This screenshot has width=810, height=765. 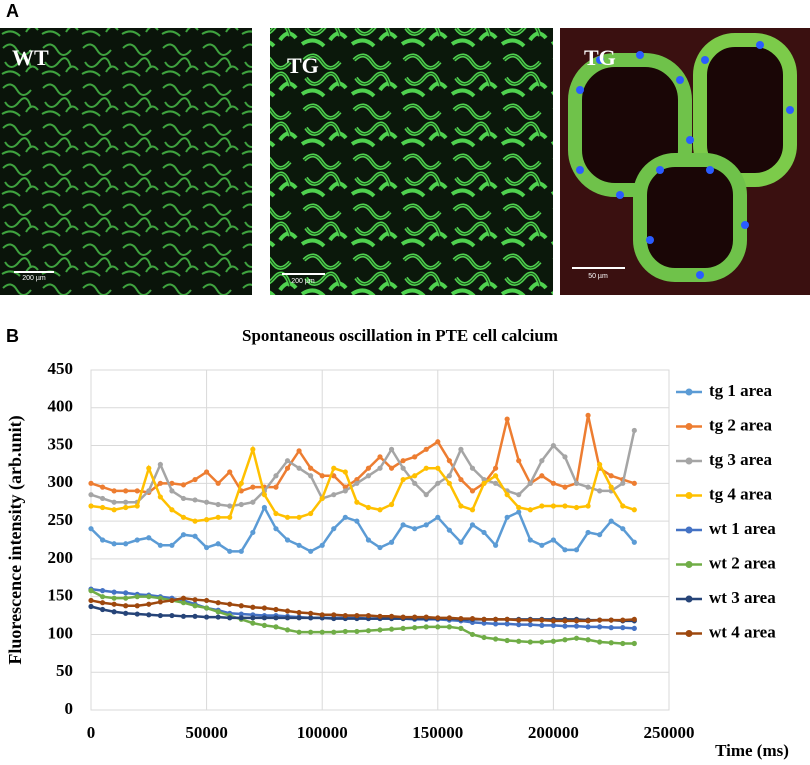 What do you see at coordinates (740, 390) in the screenshot?
I see `legend-label: tg 1 area` at bounding box center [740, 390].